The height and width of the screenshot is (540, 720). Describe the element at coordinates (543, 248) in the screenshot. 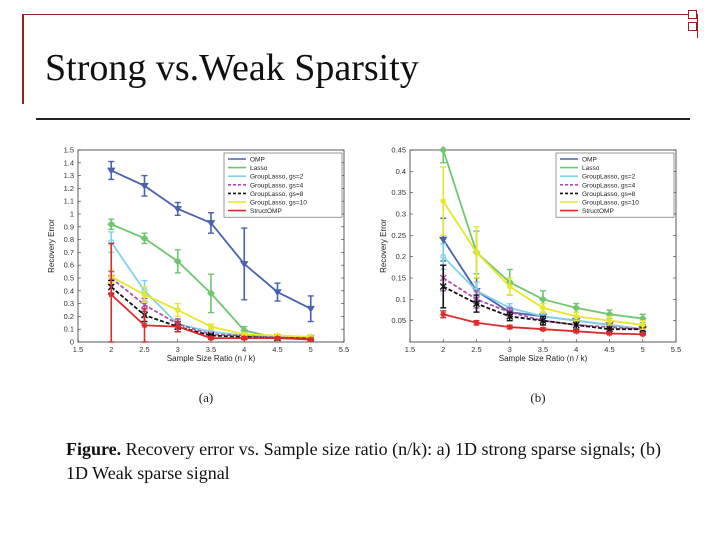

I see `series-GroupLasso_gs10` at that location.